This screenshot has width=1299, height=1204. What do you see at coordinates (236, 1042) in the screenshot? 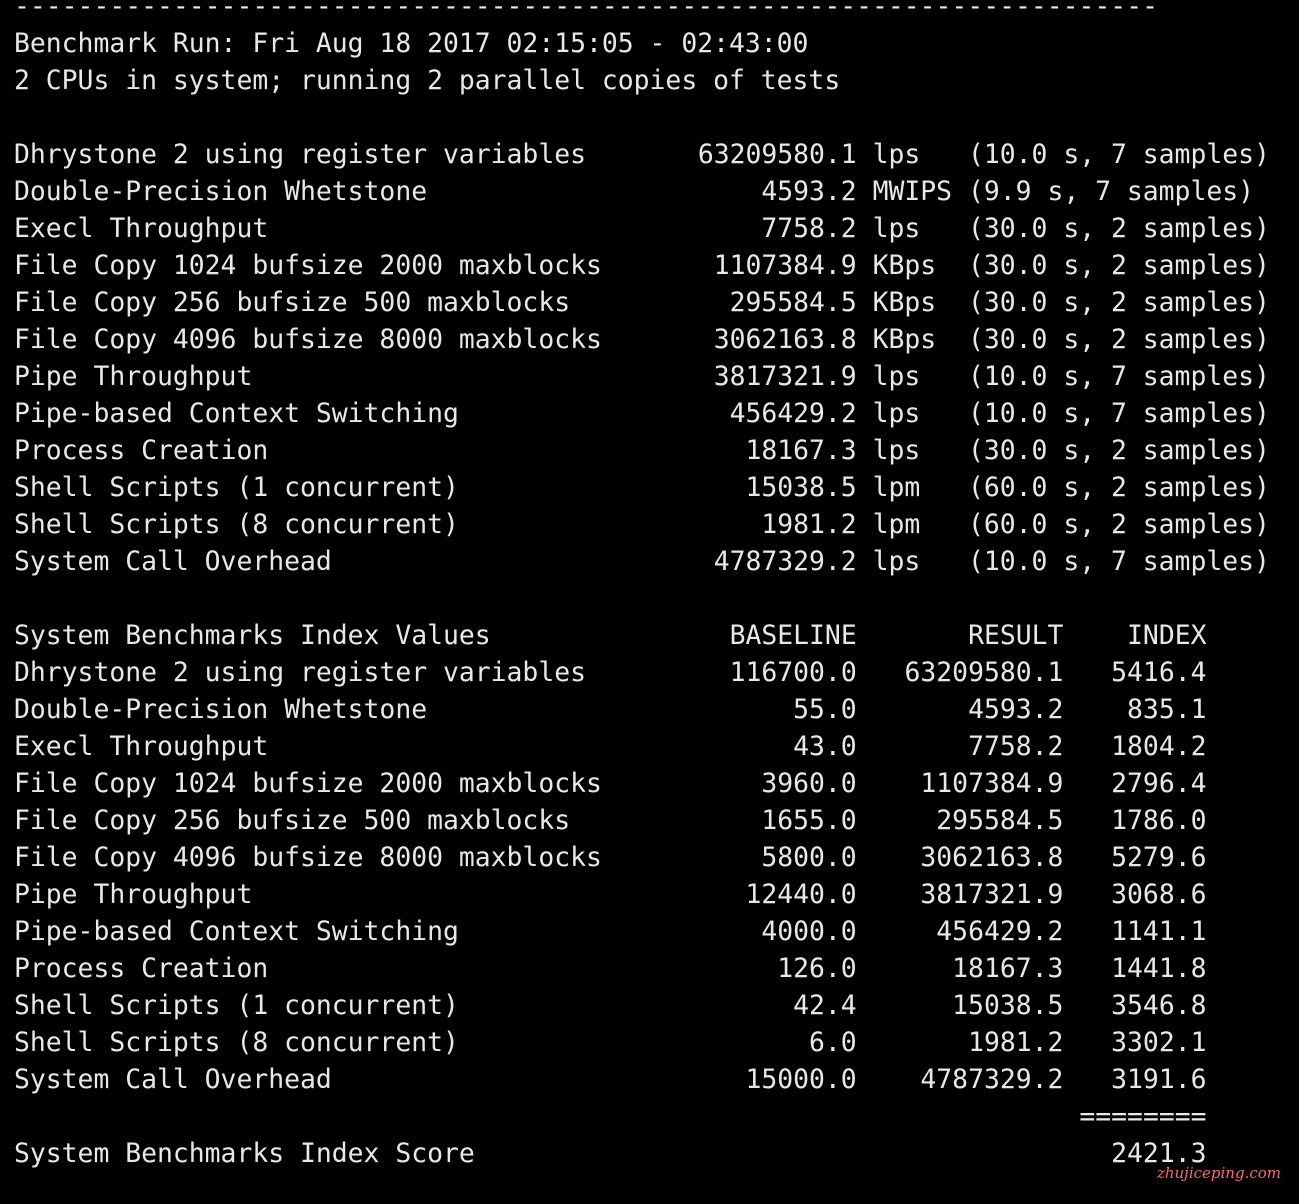
I see `index-name: Shell Scripts (8 concurrent)` at bounding box center [236, 1042].